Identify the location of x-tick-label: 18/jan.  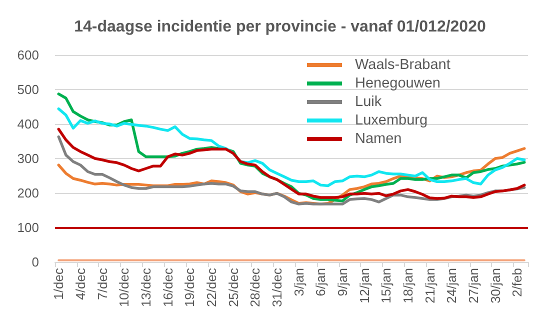
(408, 286).